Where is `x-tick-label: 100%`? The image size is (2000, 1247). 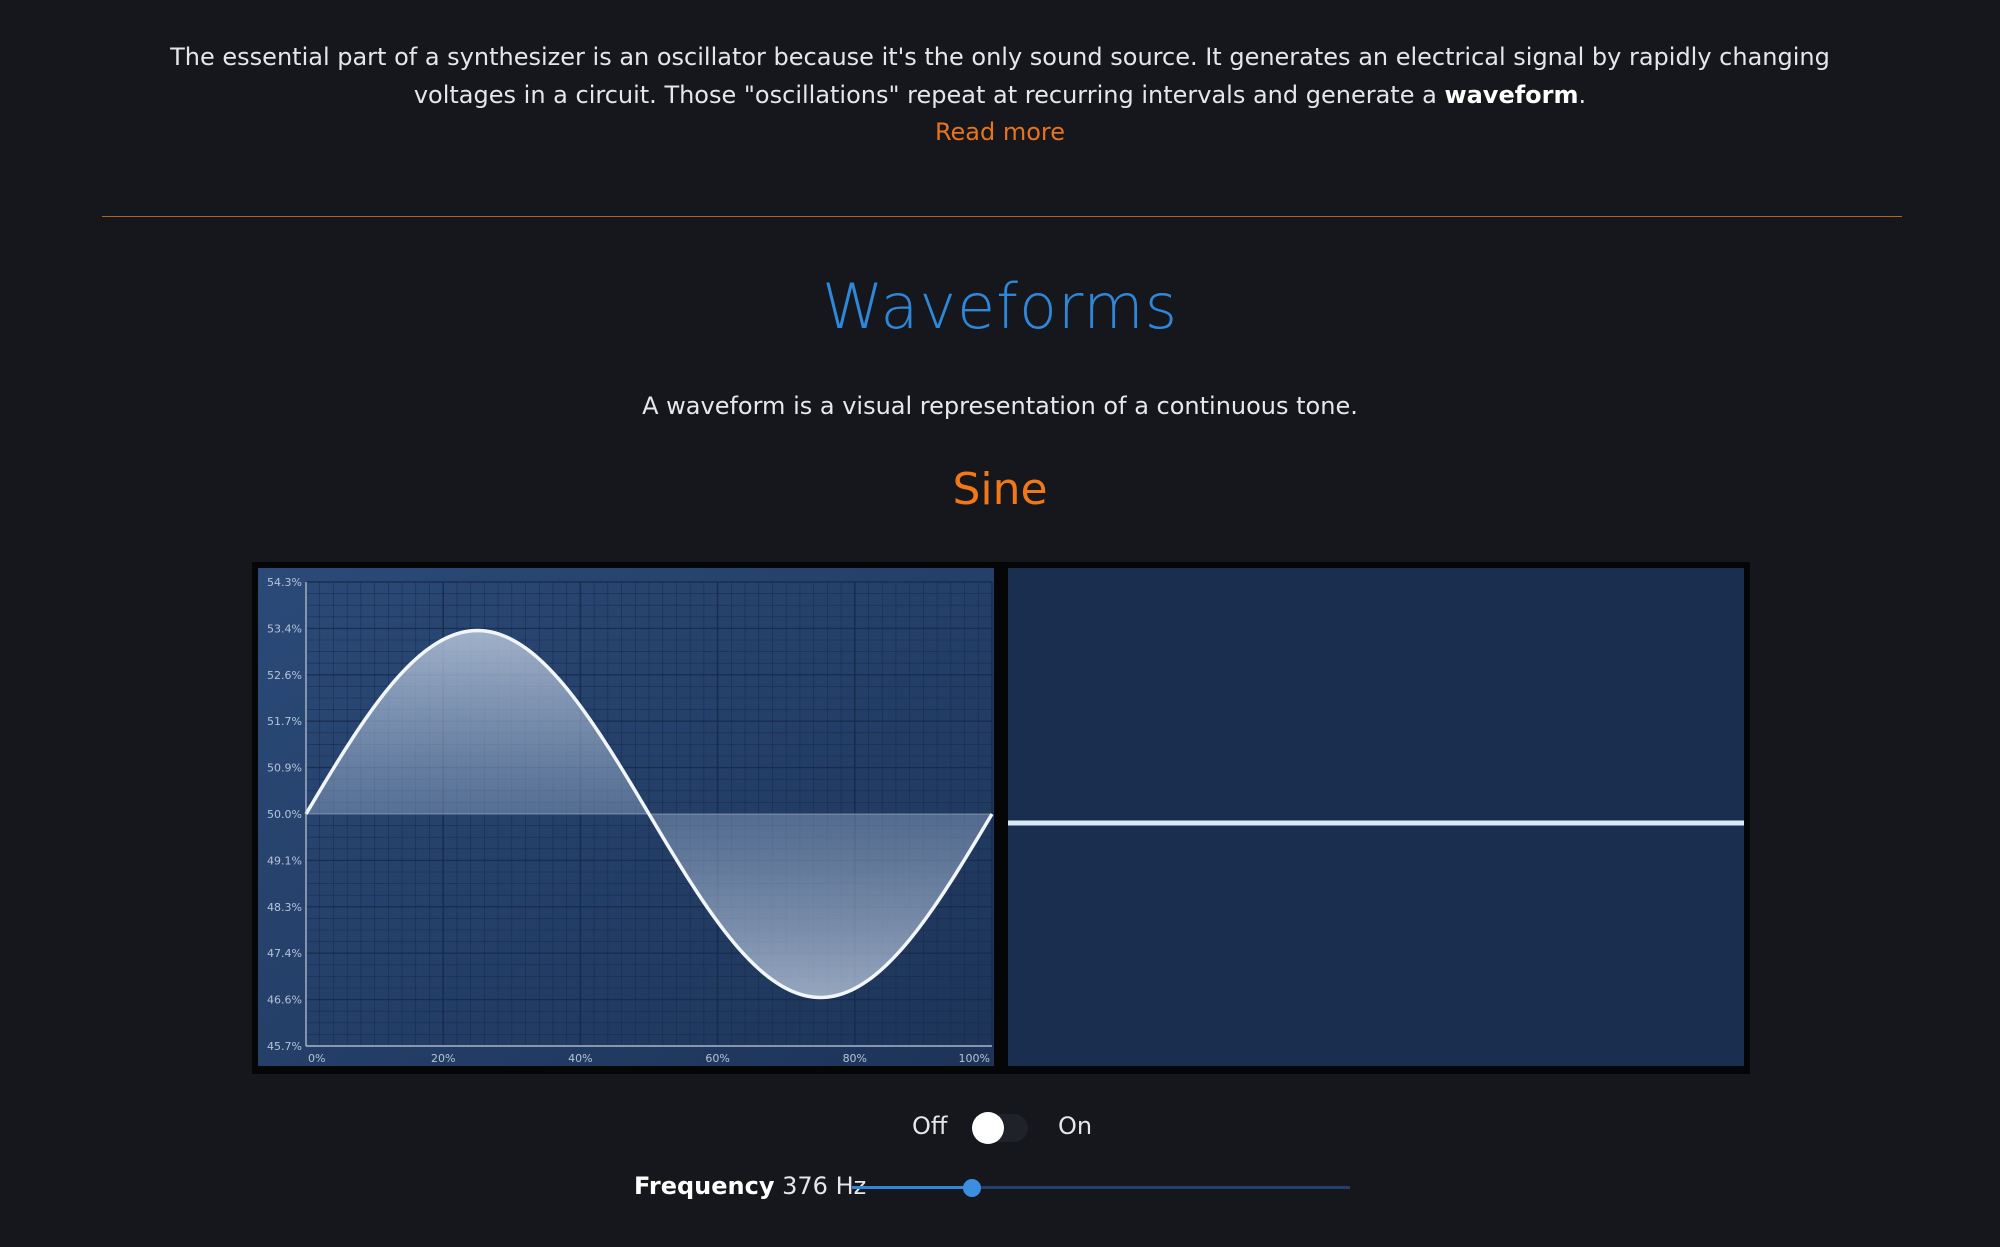 x-tick-label: 100% is located at coordinates (974, 1058).